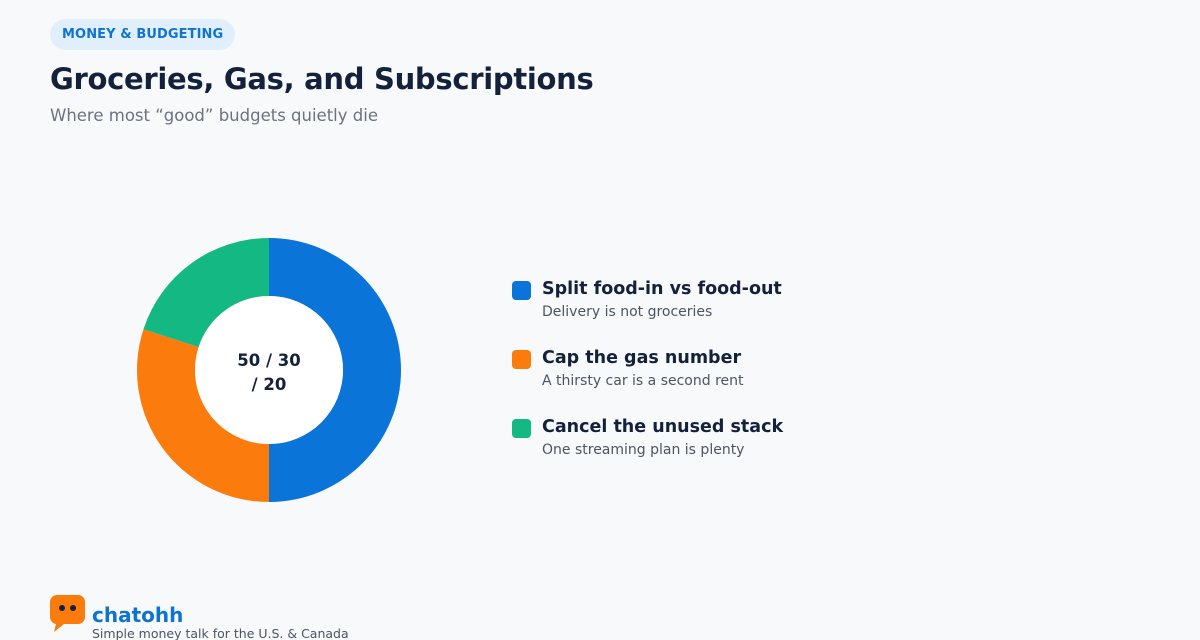 This screenshot has width=1200, height=640. I want to click on slice-orange, so click(203, 415).